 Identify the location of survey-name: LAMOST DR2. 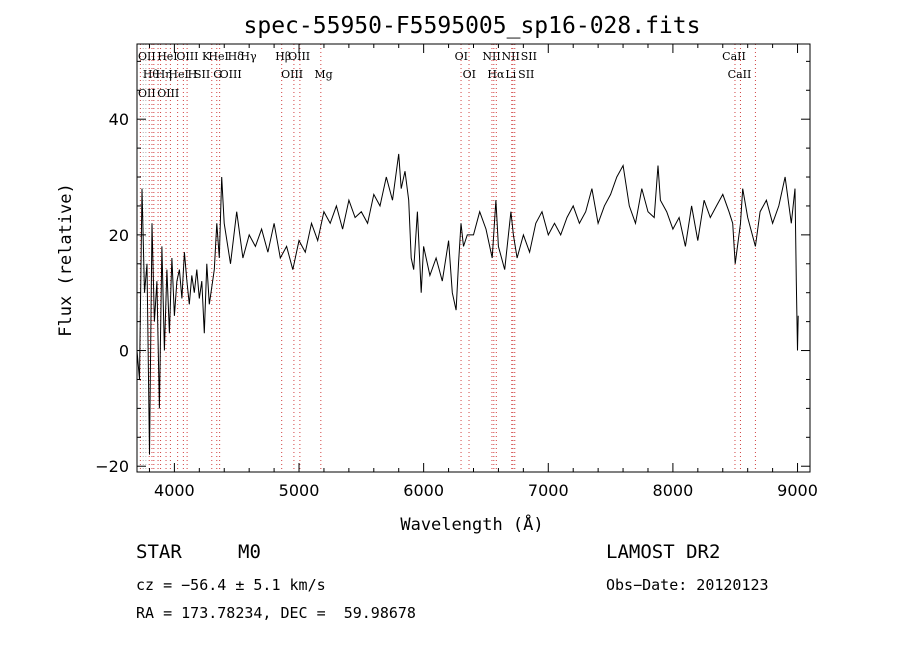
(663, 552).